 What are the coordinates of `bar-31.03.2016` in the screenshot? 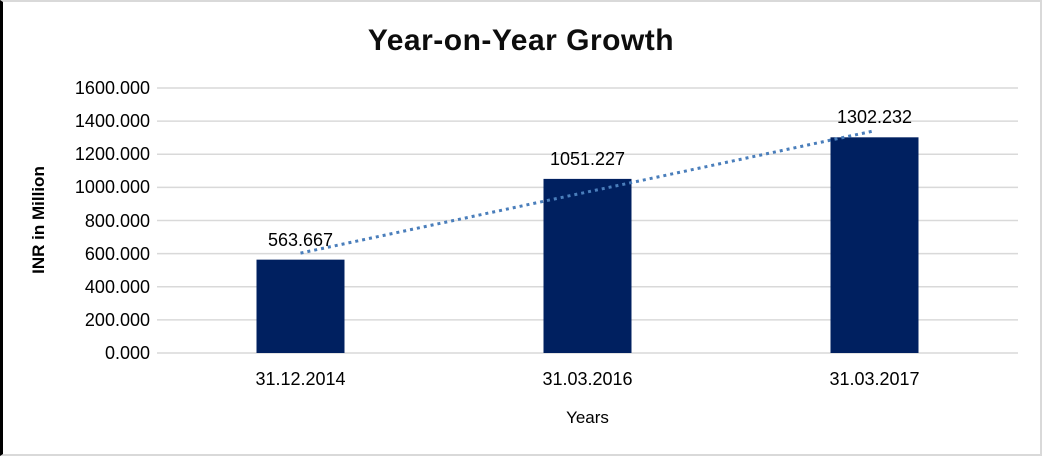 It's located at (587, 265).